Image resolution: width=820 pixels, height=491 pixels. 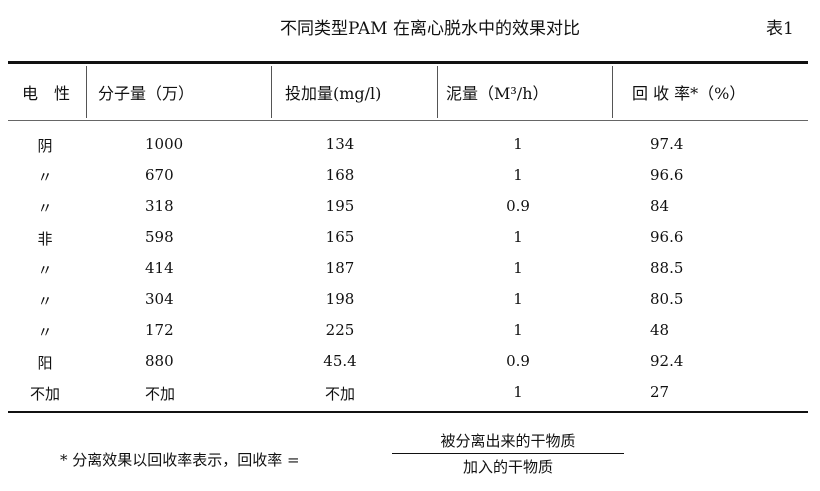 I want to click on cell-recovery-rate: 48, so click(x=660, y=330).